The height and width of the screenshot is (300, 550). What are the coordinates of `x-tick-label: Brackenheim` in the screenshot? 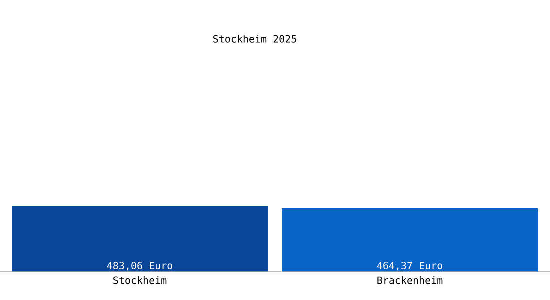 It's located at (410, 280).